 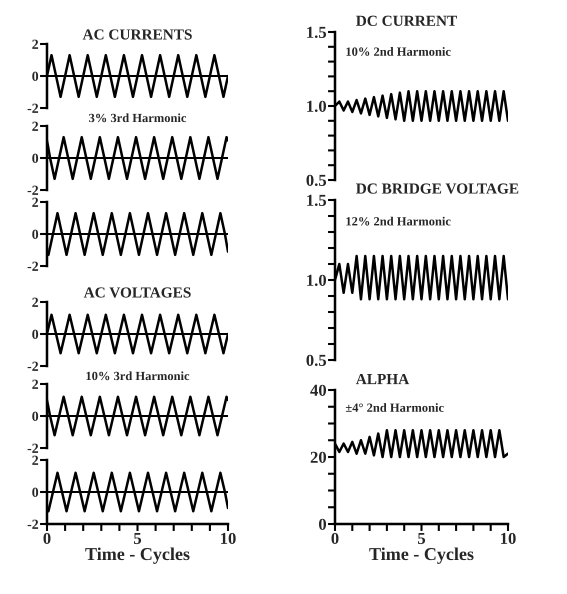 I want to click on y-tick-label: 20, so click(x=318, y=457).